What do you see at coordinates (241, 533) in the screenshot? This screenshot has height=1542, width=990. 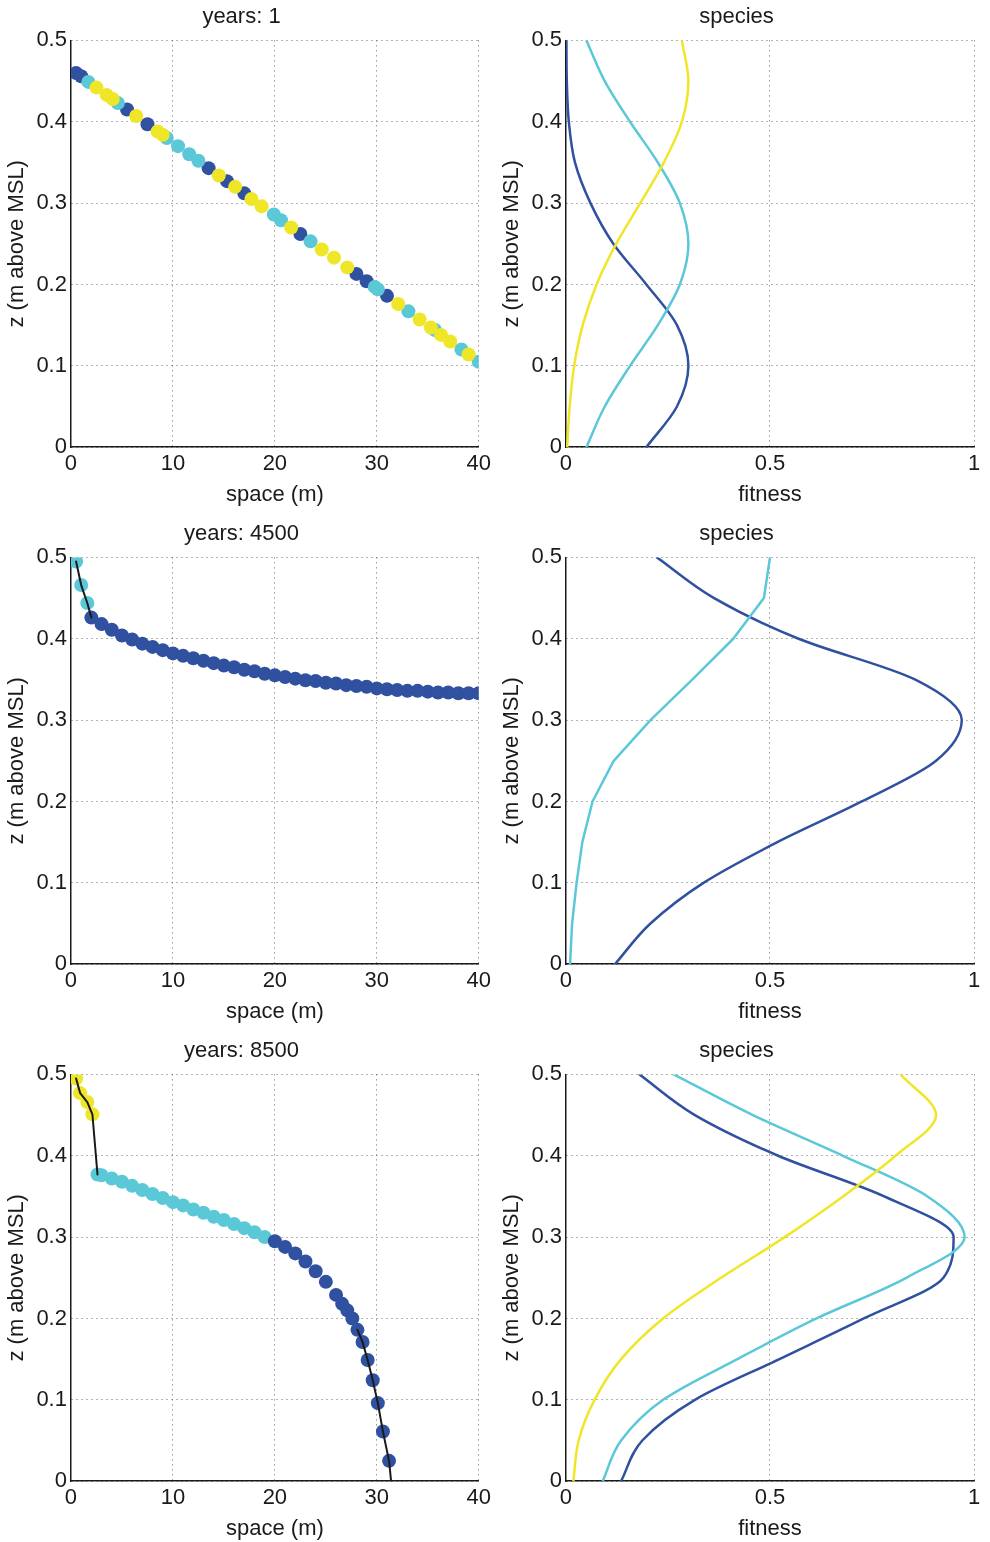 I see `chart-title: years: 4500` at bounding box center [241, 533].